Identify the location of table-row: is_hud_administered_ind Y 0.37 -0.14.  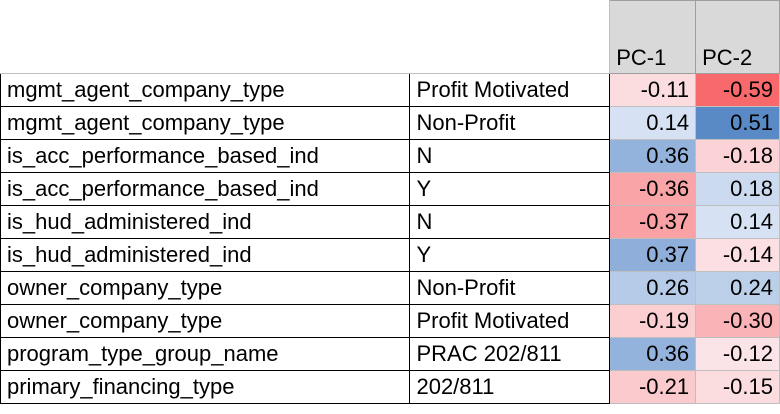
(390, 255).